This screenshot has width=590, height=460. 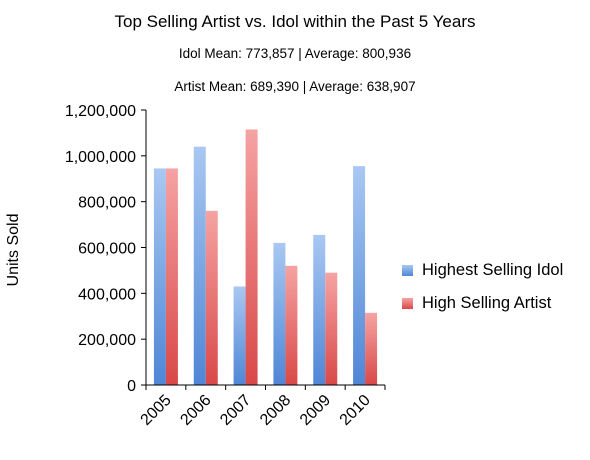 I want to click on idol-stats-subtitle: Idol Mean: 773,857 | Average: 800,936, so click(x=295, y=53).